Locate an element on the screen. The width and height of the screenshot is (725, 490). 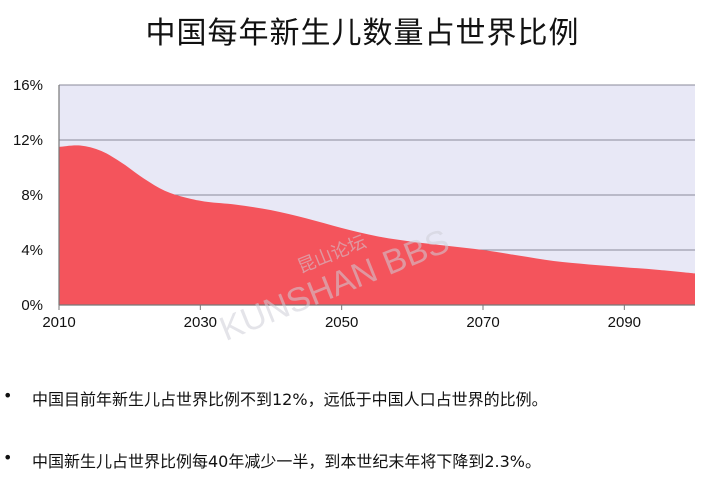
y-tick-label: 8% is located at coordinates (32, 195).